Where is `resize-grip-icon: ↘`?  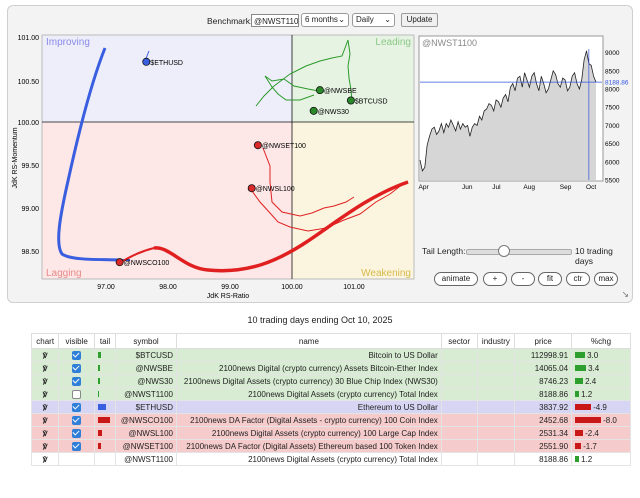 resize-grip-icon: ↘ is located at coordinates (625, 294).